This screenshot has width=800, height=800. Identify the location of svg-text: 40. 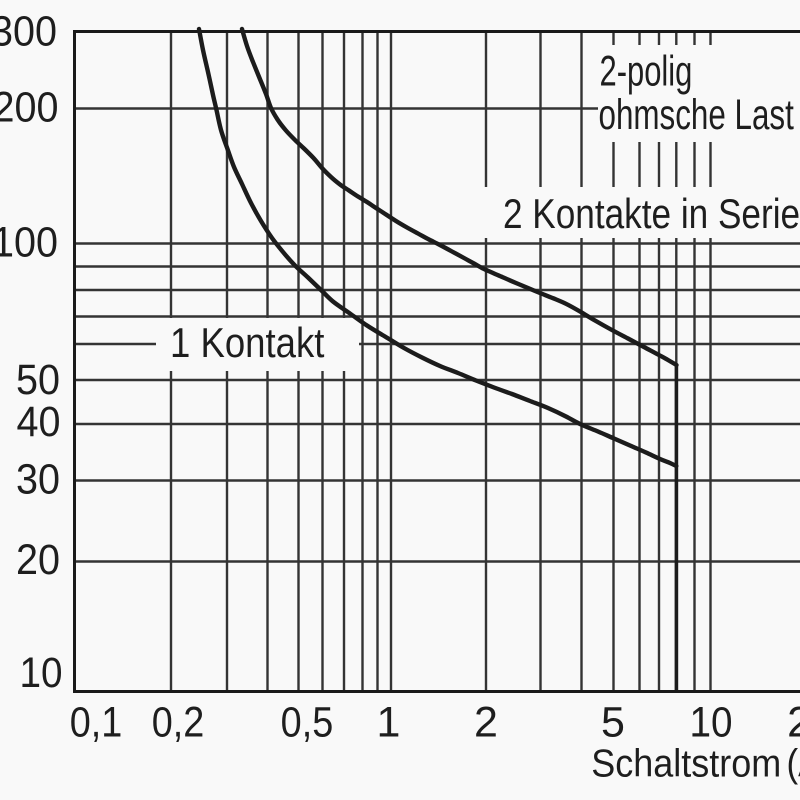
(39, 421).